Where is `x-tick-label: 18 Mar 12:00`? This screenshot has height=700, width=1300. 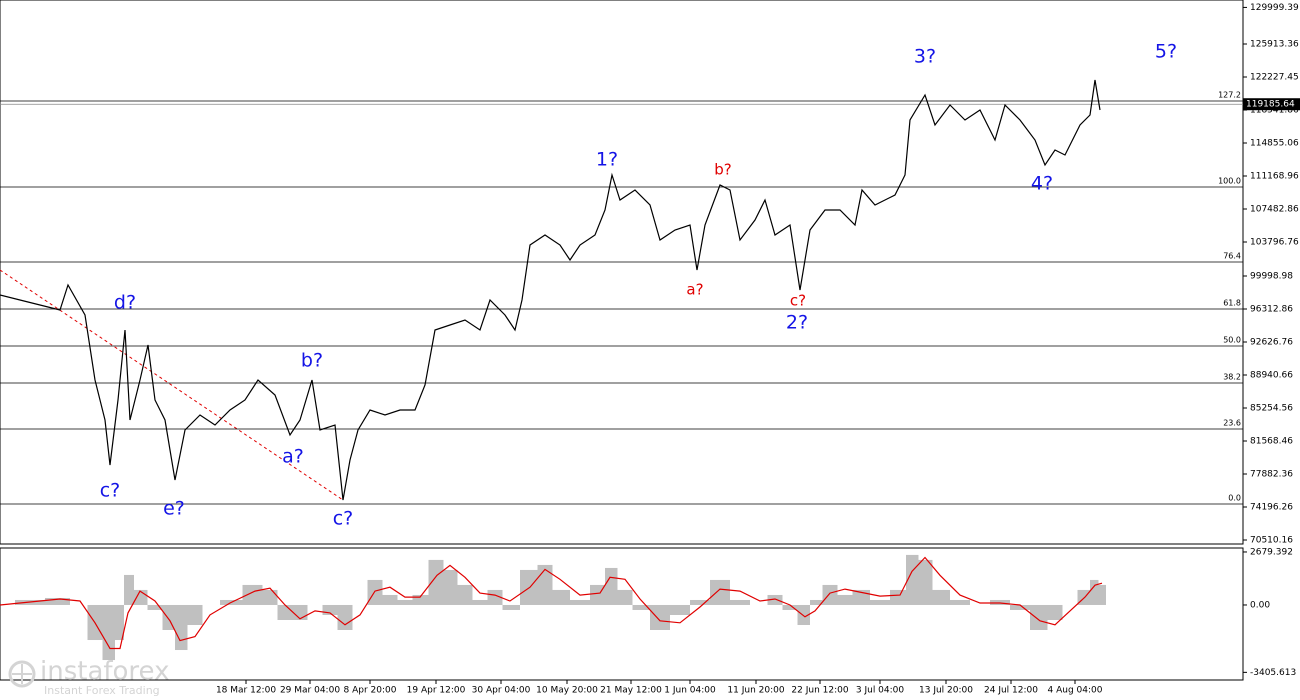
x-tick-label: 18 Mar 12:00 is located at coordinates (246, 691).